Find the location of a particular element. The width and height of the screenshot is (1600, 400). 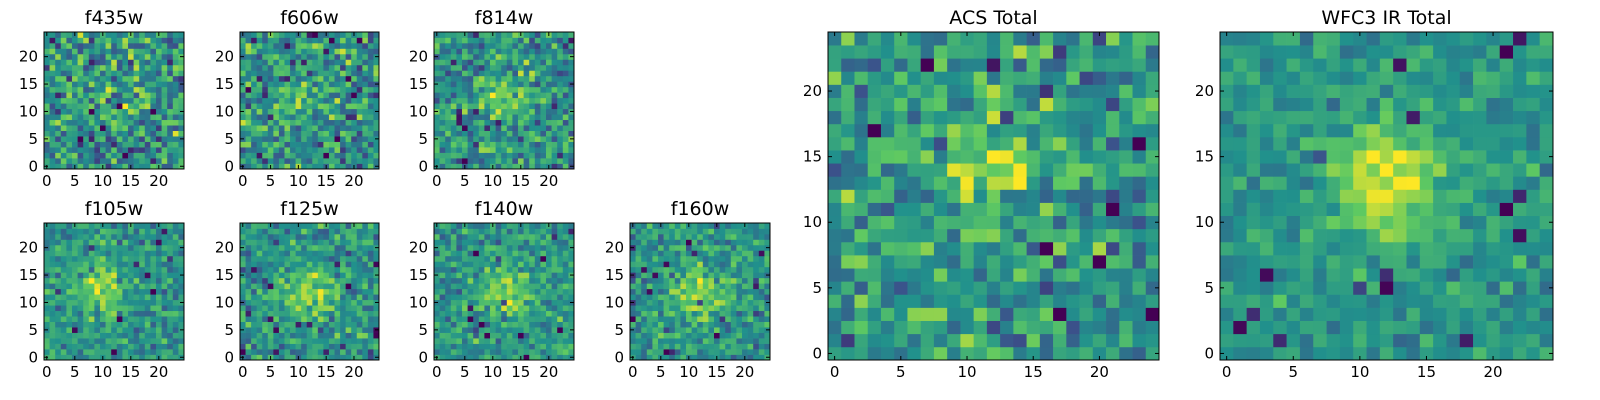

y-tick-label: 10 is located at coordinates (614, 302).